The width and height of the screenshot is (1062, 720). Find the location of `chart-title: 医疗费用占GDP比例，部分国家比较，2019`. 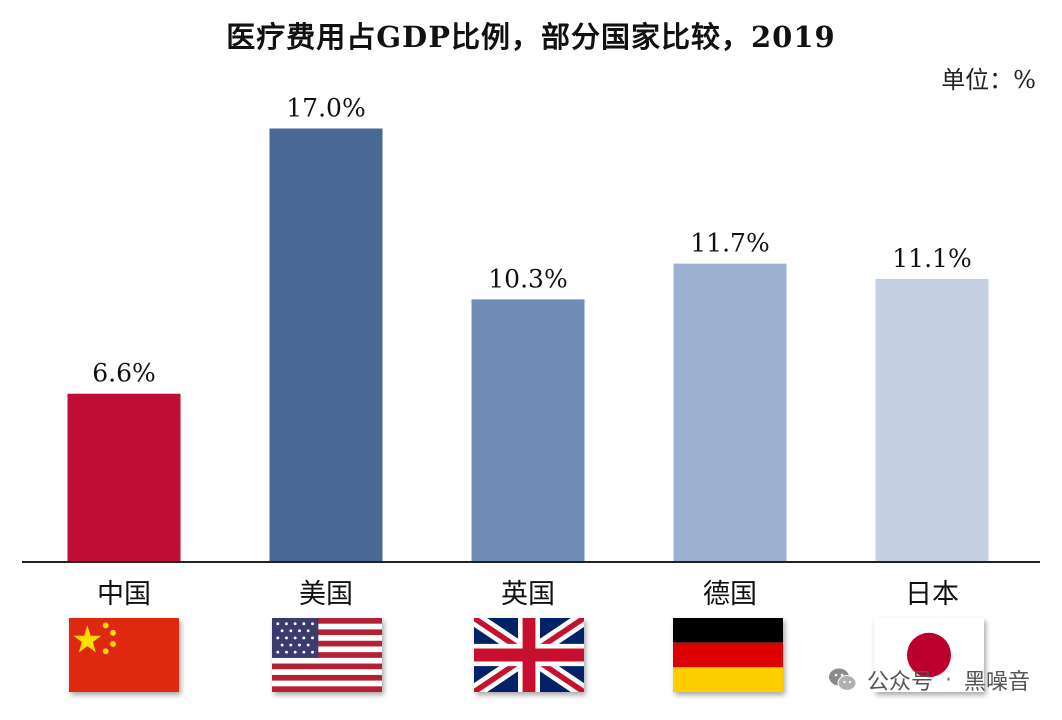

chart-title: 医疗费用占GDP比例，部分国家比较，2019 is located at coordinates (531, 37).